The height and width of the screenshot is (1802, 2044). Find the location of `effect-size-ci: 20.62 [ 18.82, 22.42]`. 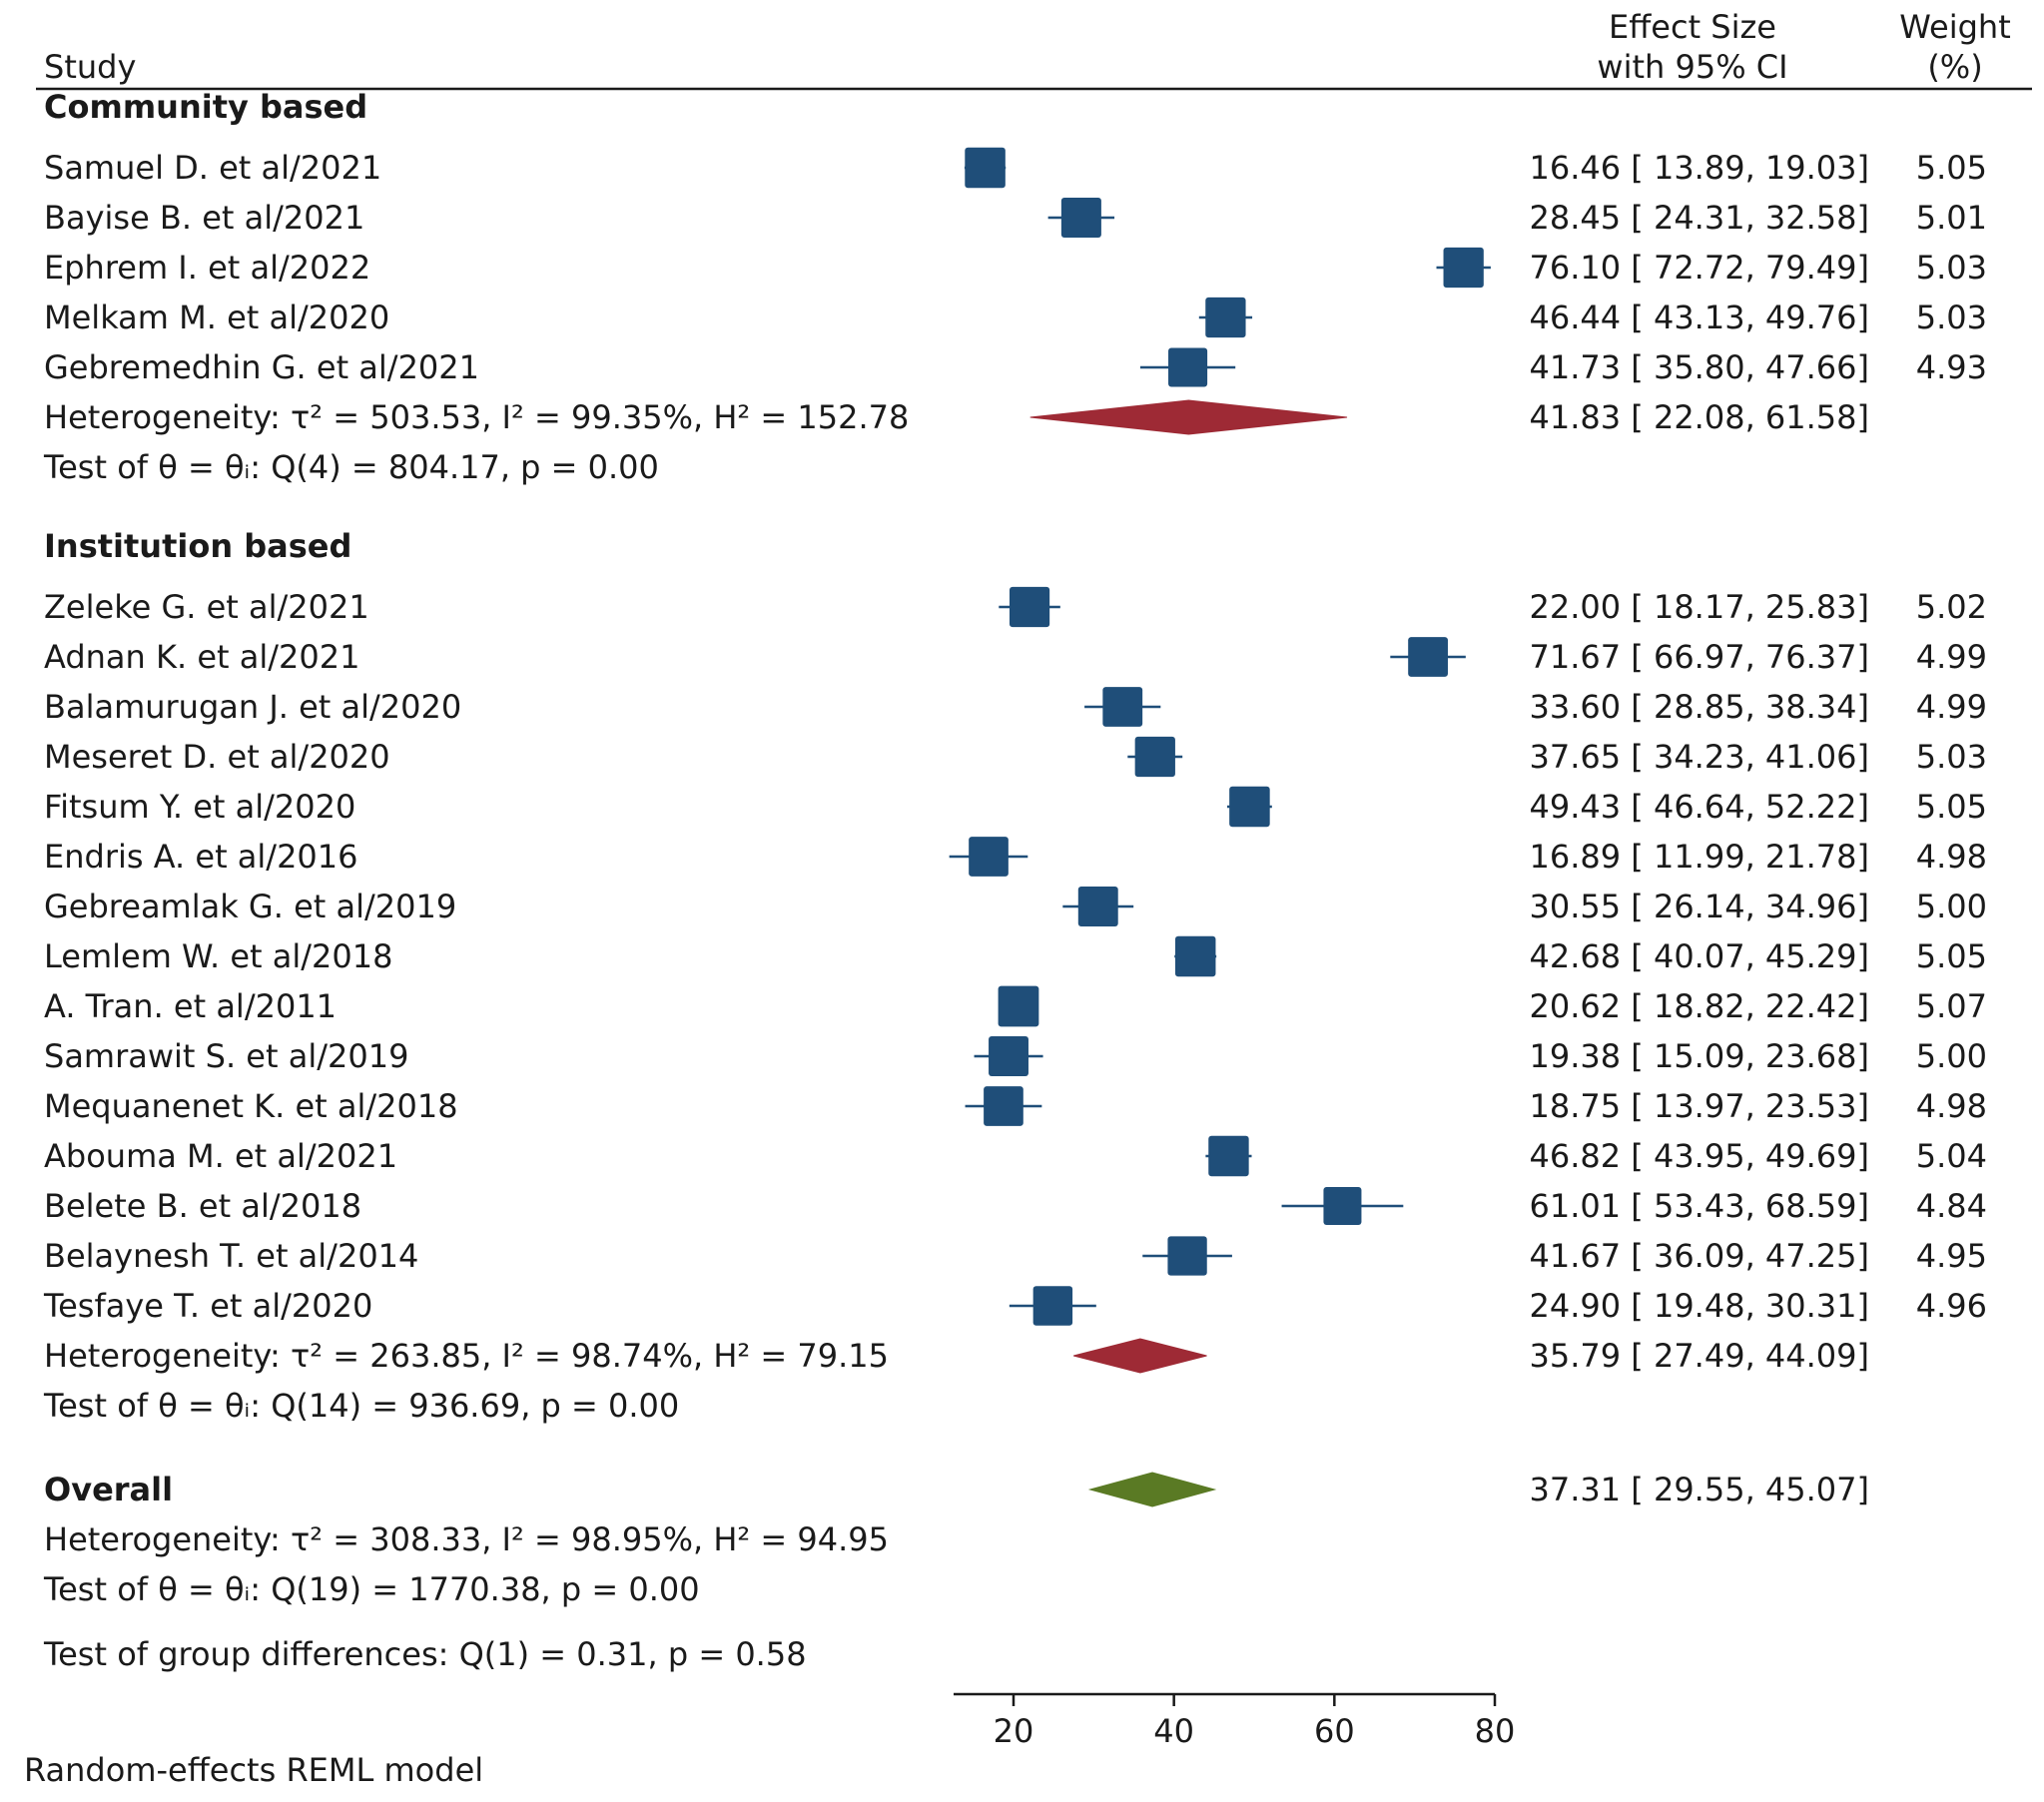

effect-size-ci: 20.62 [ 18.82, 22.42] is located at coordinates (1699, 1006).